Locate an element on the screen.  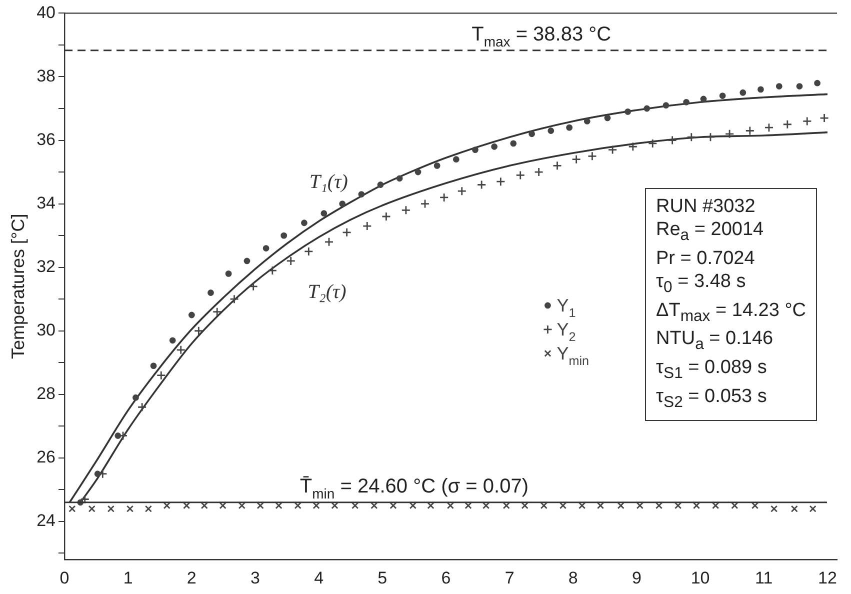
x-tick-label: 11 is located at coordinates (764, 578).